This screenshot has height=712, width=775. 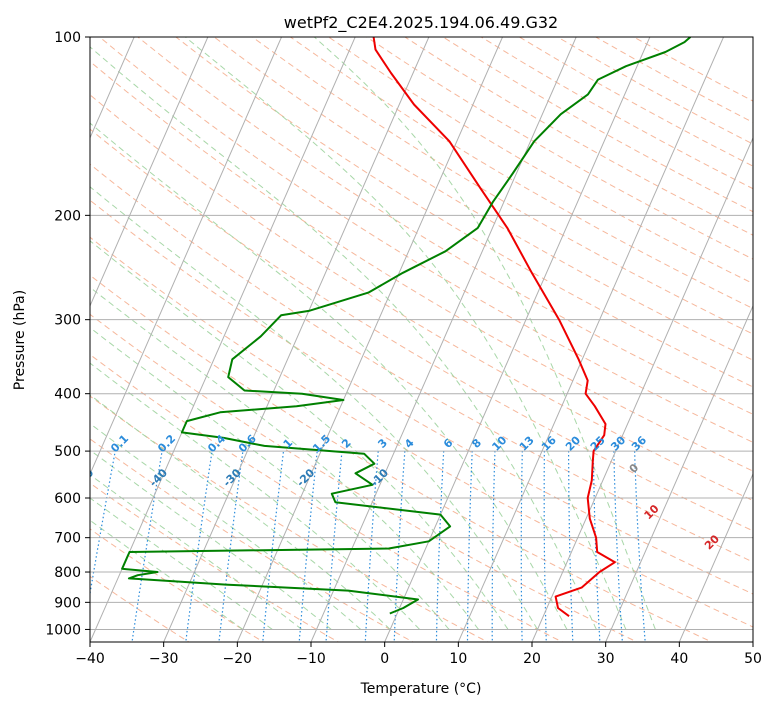 I want to click on mixing-ratio-label: 36, so click(x=639, y=443).